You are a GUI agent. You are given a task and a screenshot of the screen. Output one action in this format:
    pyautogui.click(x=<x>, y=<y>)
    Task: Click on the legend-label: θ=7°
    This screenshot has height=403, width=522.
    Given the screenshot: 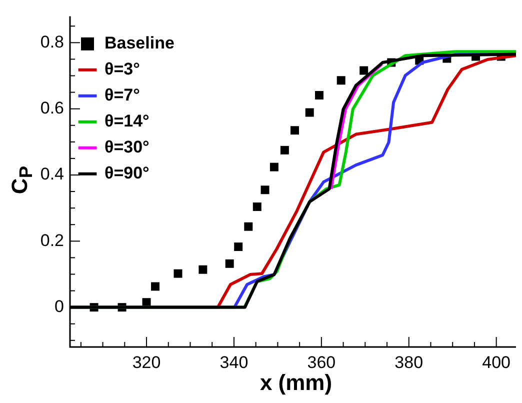 What is the action you would take?
    pyautogui.click(x=122, y=95)
    